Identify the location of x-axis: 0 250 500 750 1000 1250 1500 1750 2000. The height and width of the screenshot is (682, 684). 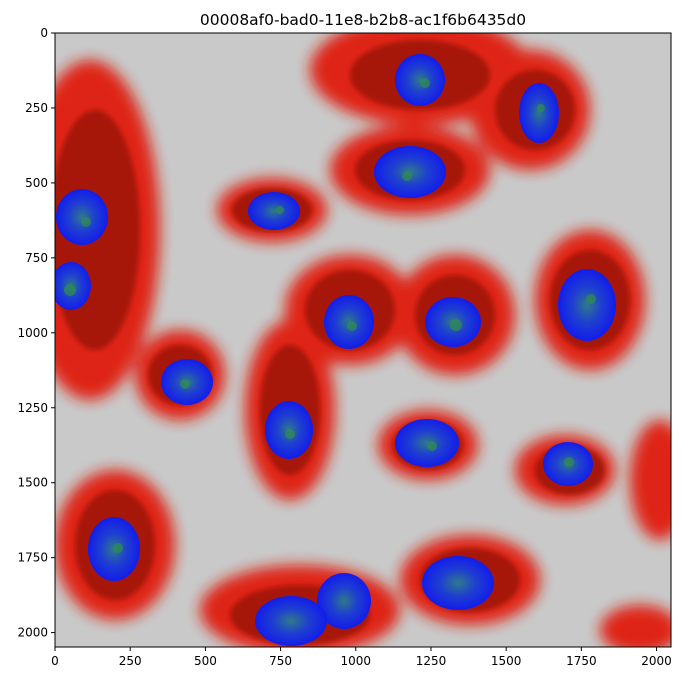
(361, 657).